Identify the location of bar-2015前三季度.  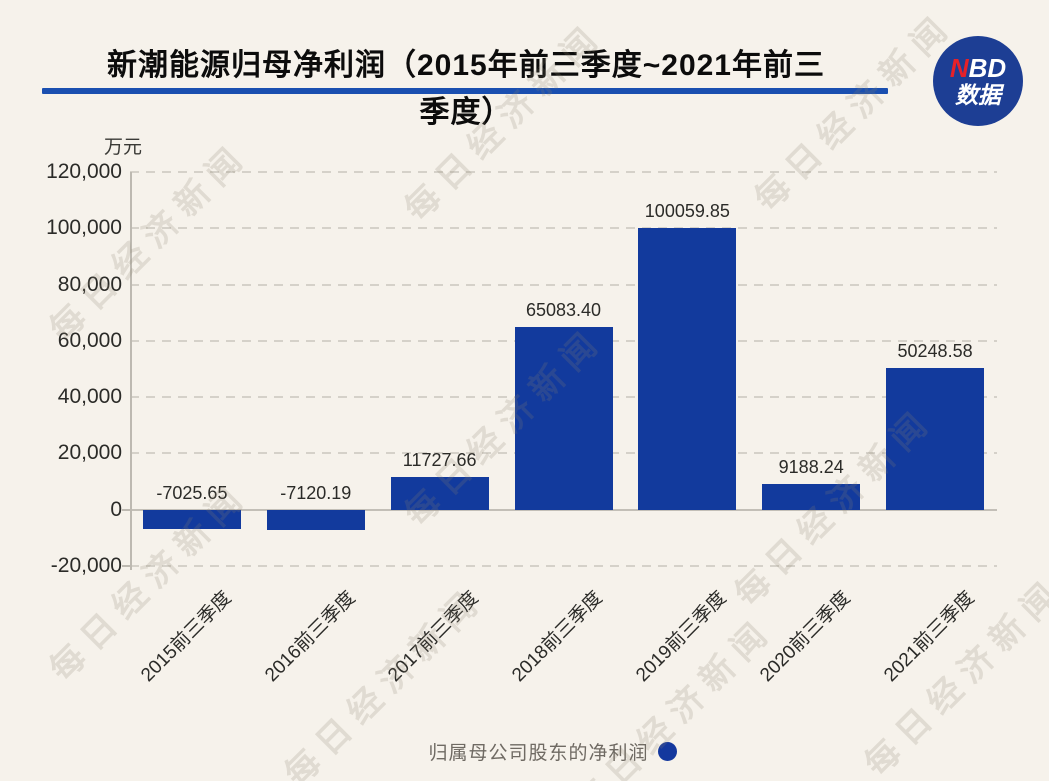
(191, 519).